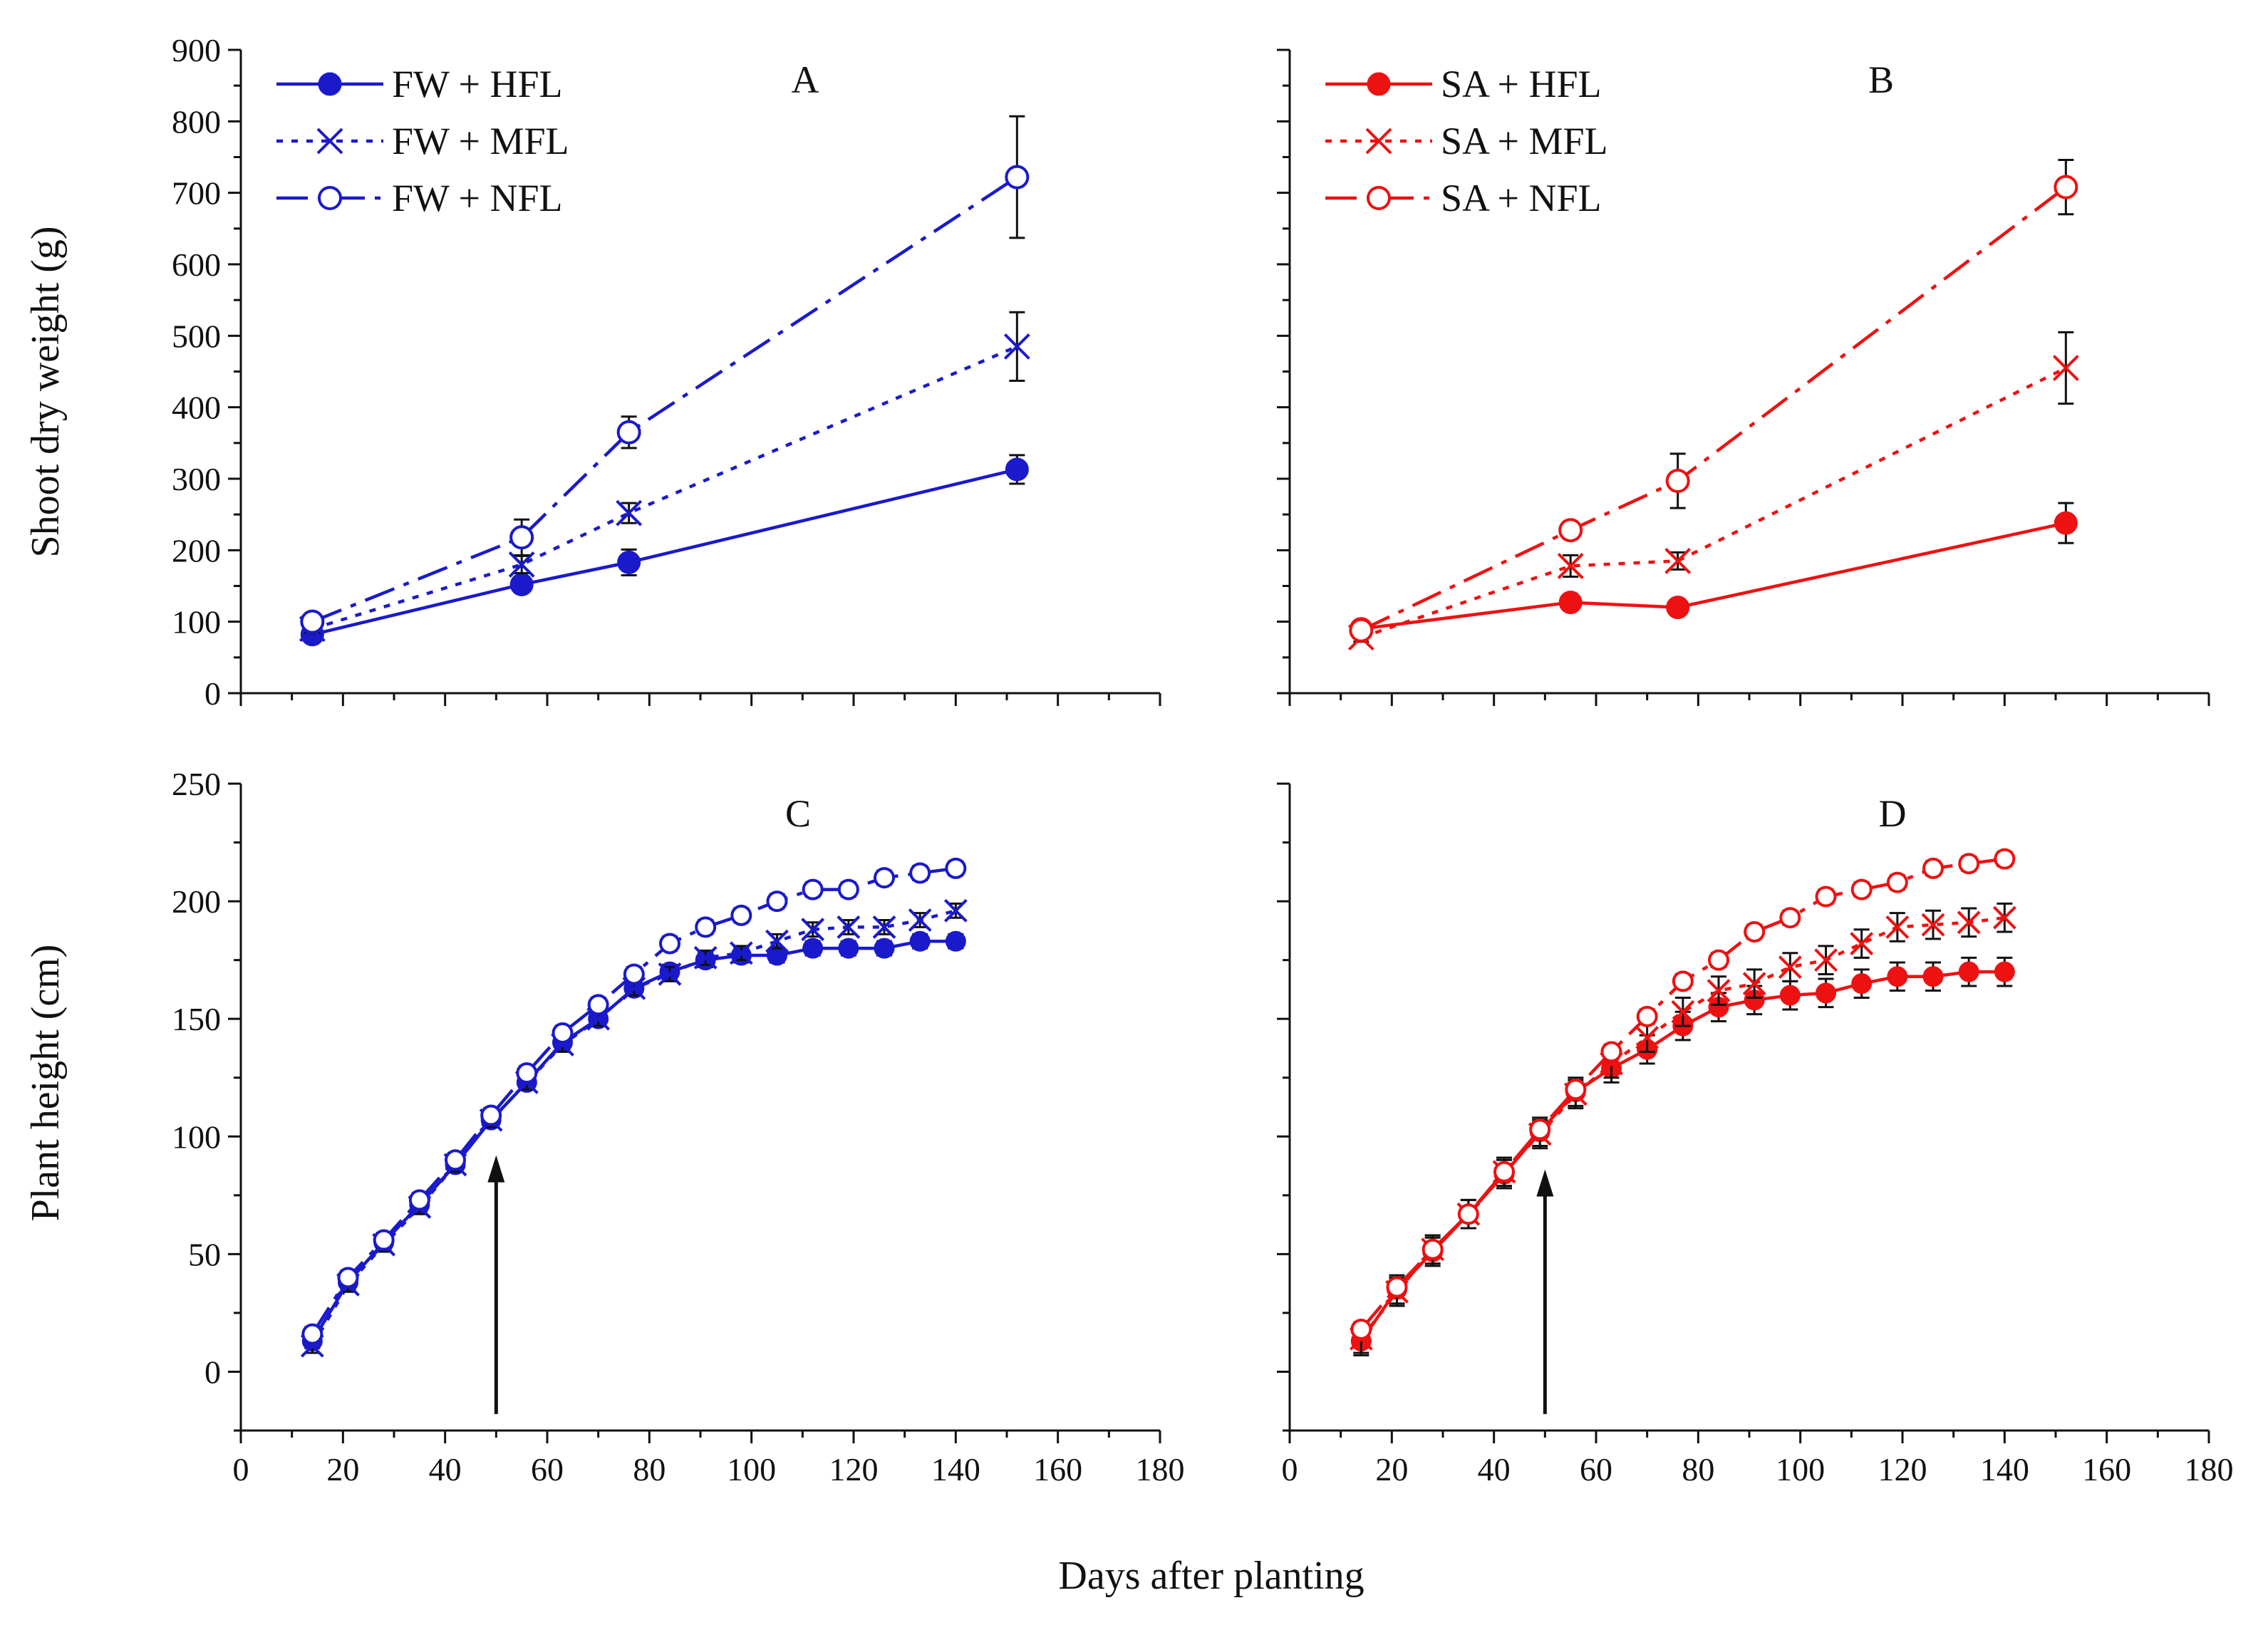  What do you see at coordinates (1494, 1469) in the screenshot?
I see `x-tick-label: 40` at bounding box center [1494, 1469].